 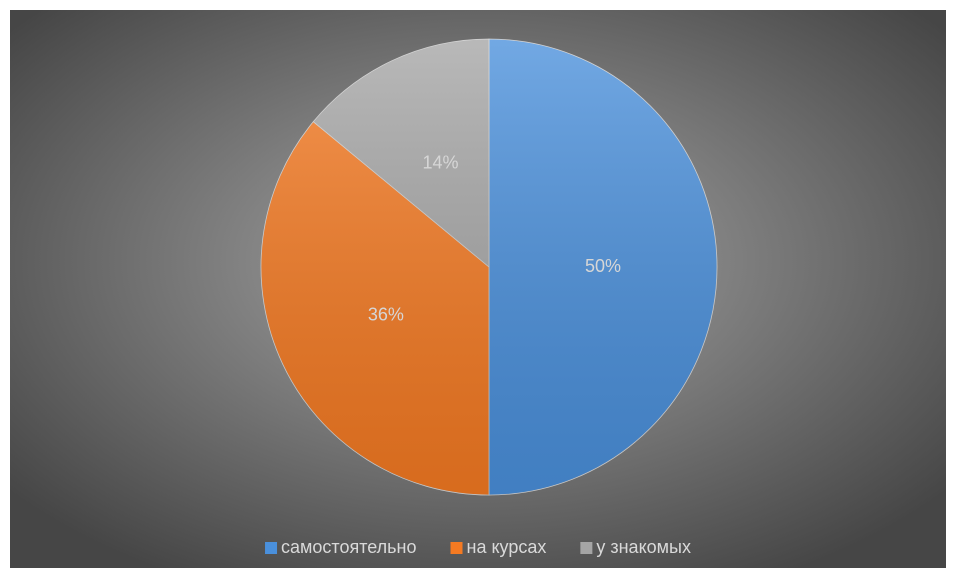 I want to click on data-label: 50%, so click(x=603, y=266).